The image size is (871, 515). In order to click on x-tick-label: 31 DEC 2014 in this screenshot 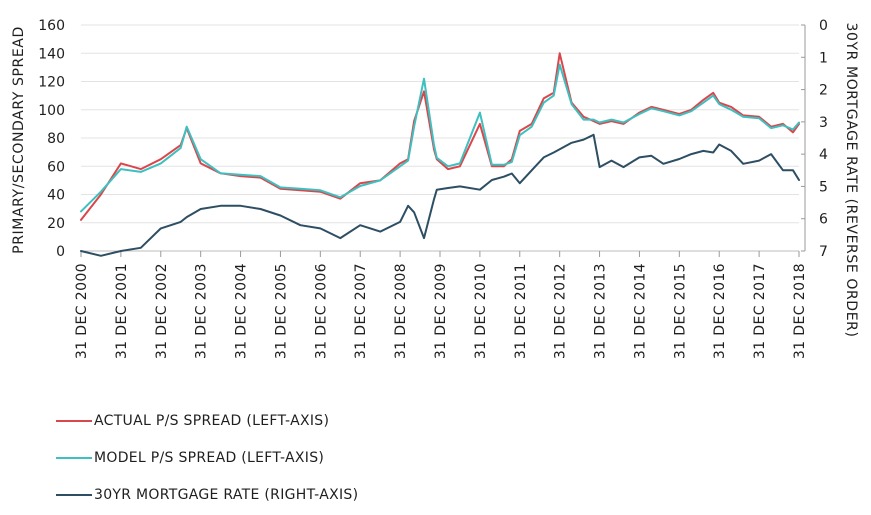, I will do `click(640, 311)`.